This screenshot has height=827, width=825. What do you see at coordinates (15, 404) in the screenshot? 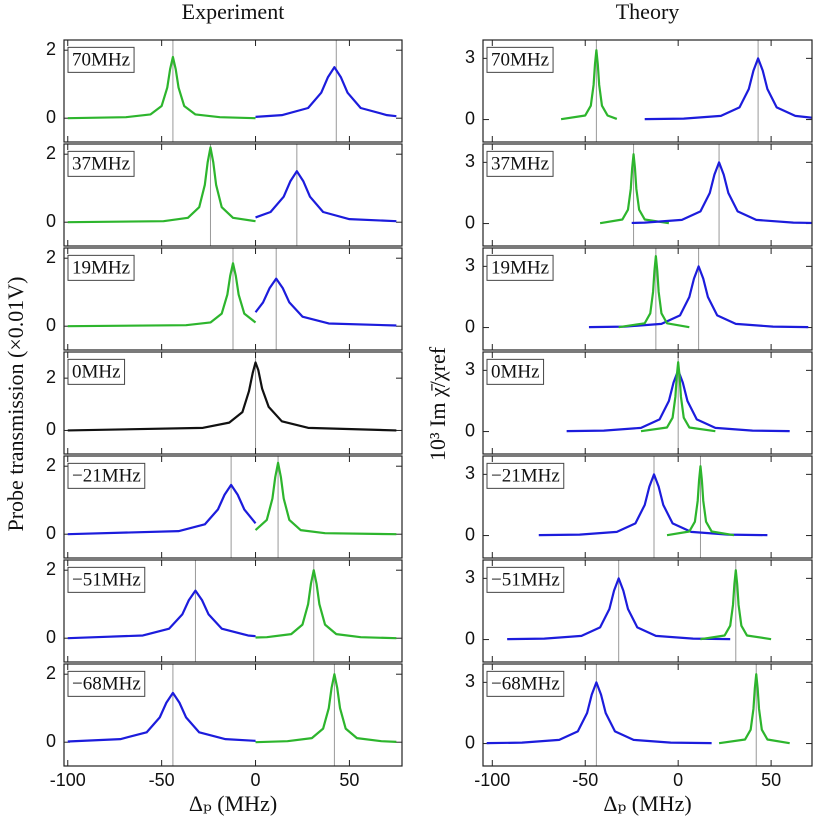
I see `y-axis-label: Probe transmission (×0.01V)` at bounding box center [15, 404].